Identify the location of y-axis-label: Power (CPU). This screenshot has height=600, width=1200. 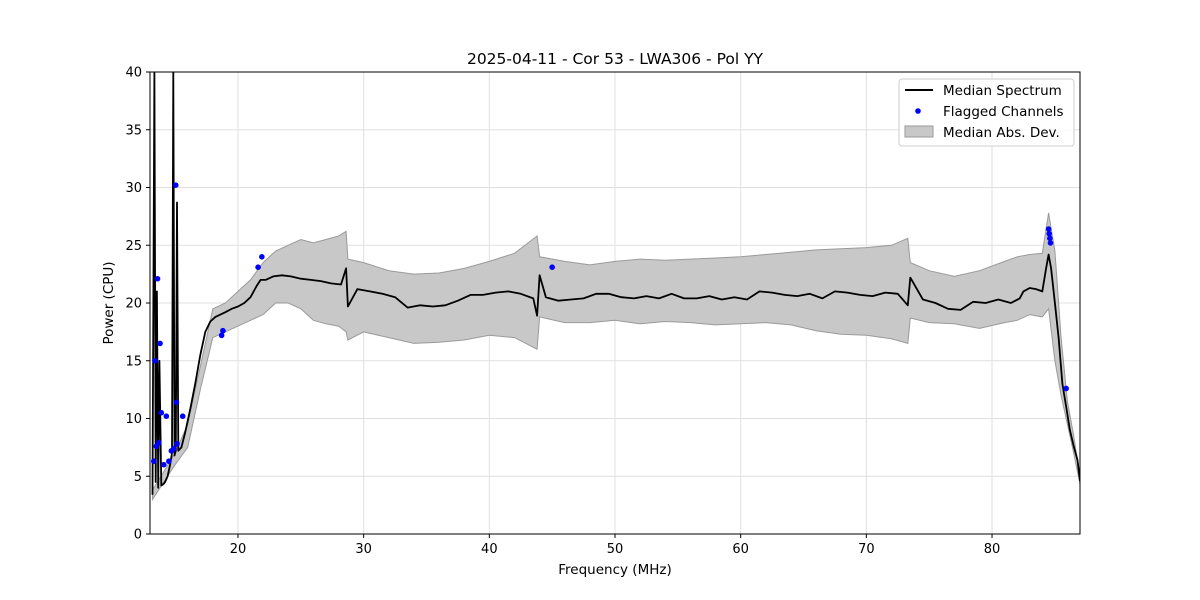
(109, 302).